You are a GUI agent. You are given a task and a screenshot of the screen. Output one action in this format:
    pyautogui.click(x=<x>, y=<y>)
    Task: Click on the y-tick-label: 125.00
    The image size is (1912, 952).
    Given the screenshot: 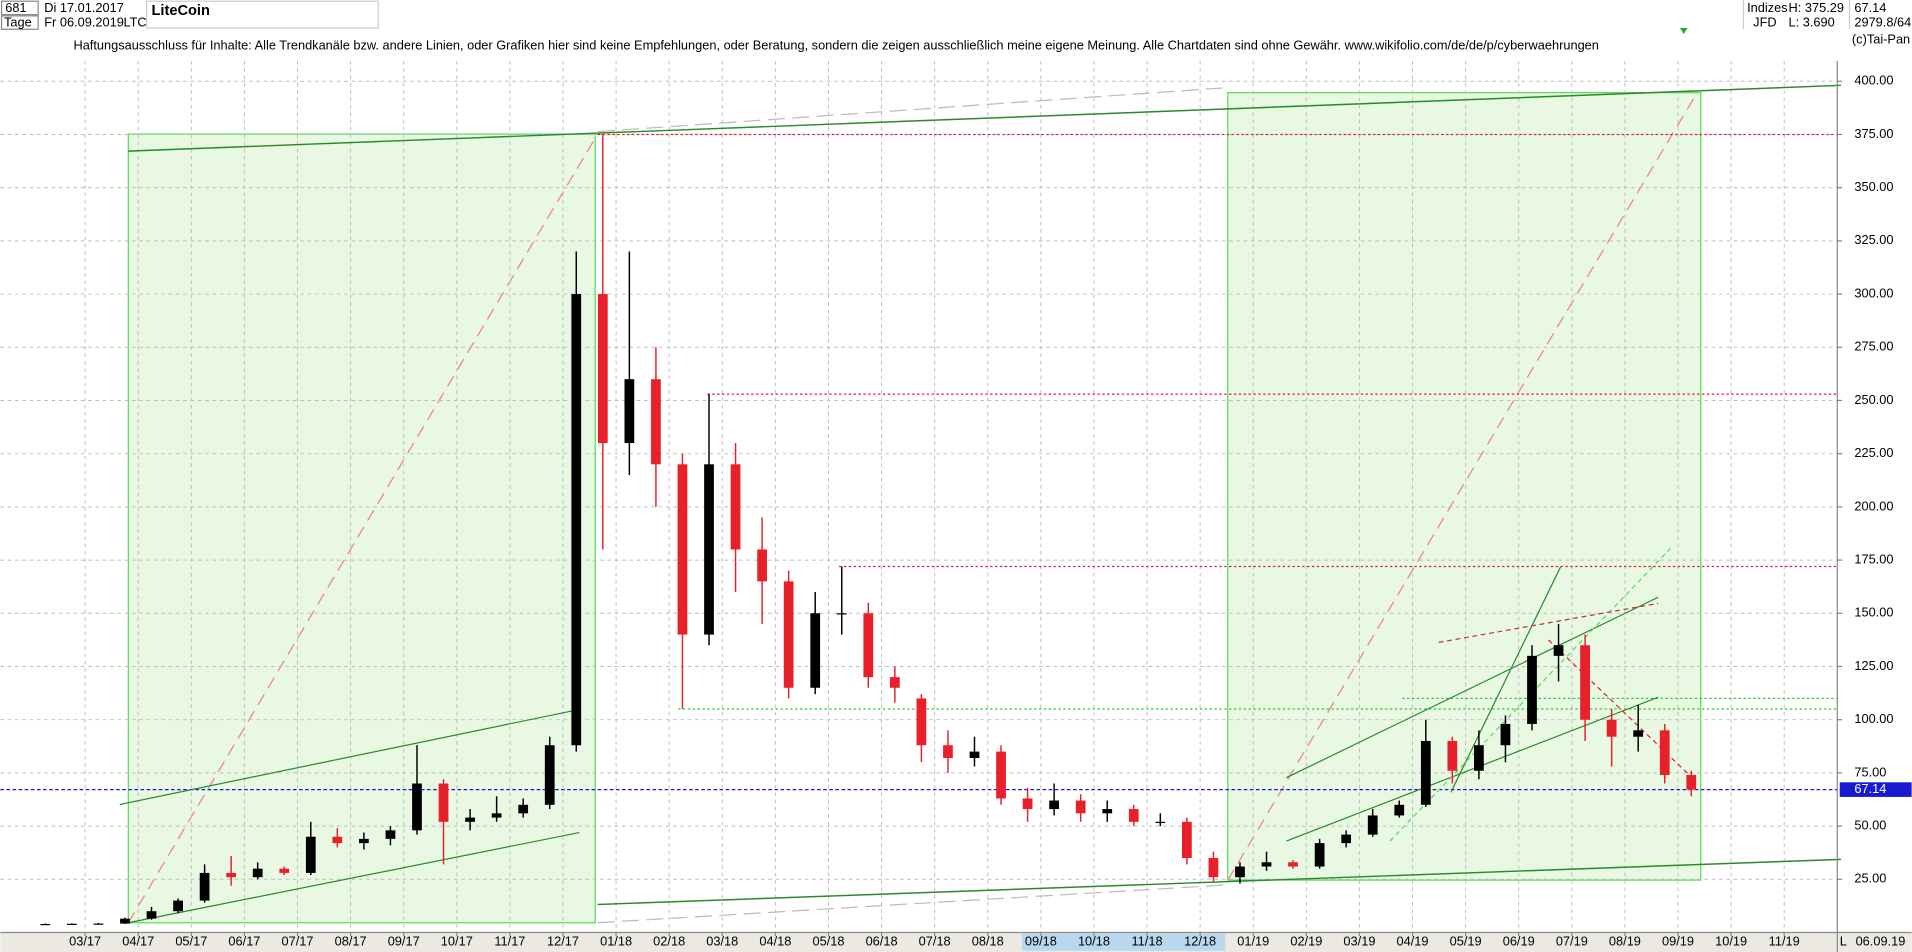 What is the action you would take?
    pyautogui.click(x=1873, y=665)
    